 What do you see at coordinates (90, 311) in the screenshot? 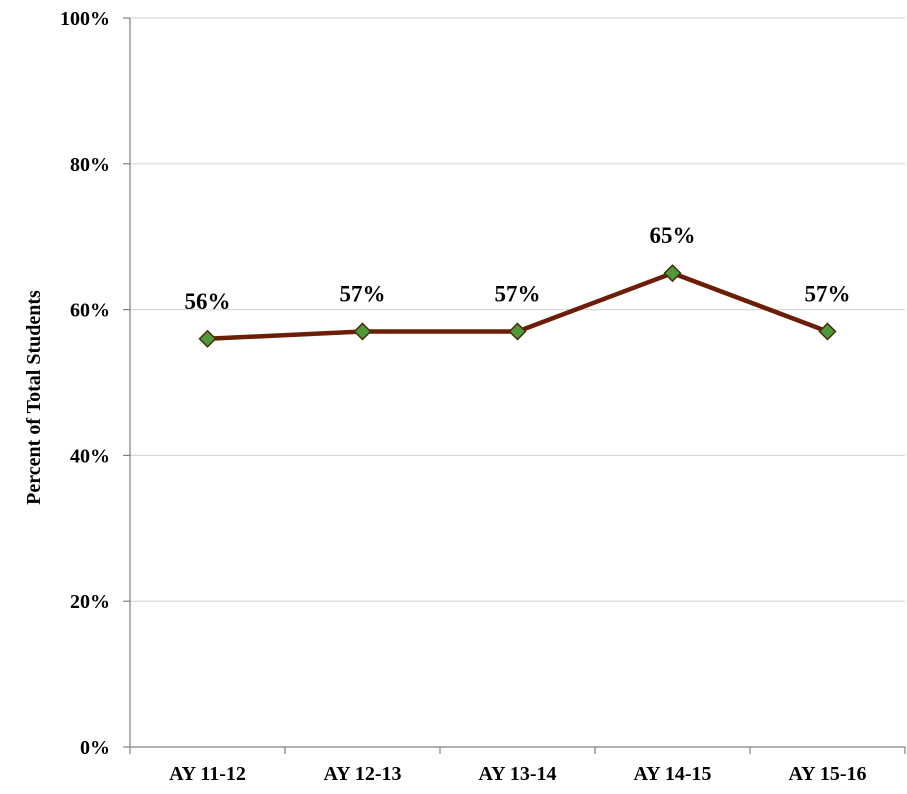
I see `y-tick-label: 60%` at bounding box center [90, 311].